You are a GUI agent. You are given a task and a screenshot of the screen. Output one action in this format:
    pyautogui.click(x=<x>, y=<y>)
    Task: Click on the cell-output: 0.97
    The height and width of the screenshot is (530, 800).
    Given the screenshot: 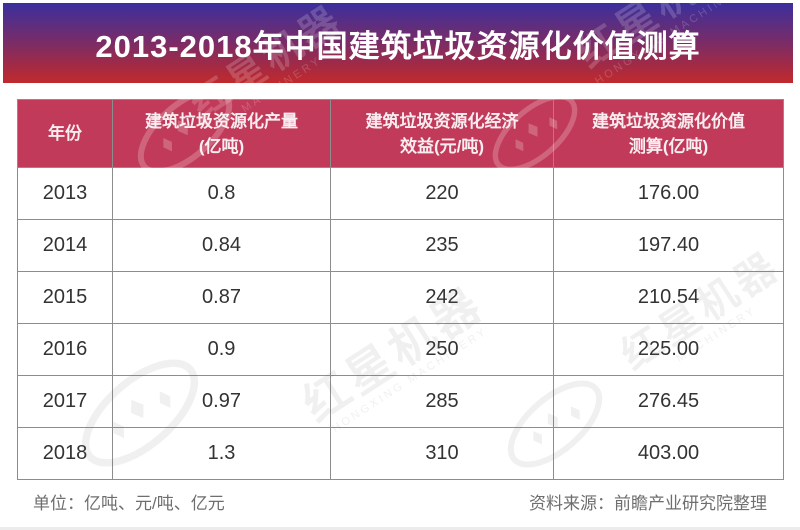 What is the action you would take?
    pyautogui.click(x=221, y=401)
    